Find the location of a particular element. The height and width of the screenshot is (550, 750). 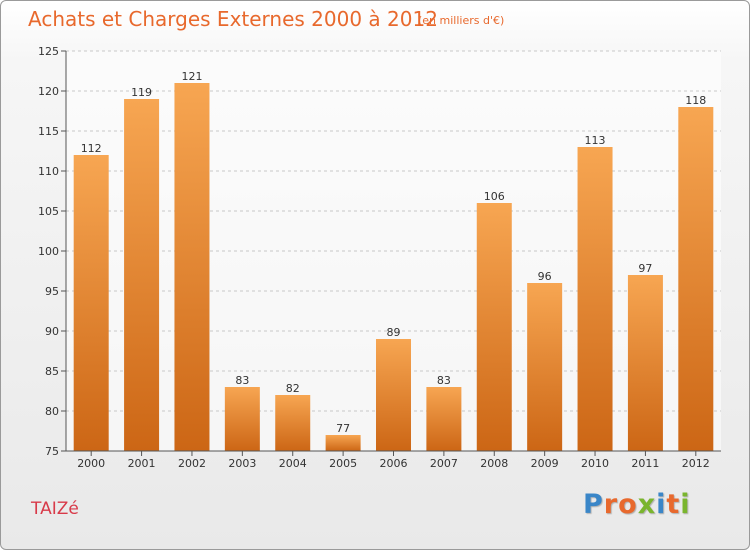

x-tick-label: 2003 is located at coordinates (242, 463).